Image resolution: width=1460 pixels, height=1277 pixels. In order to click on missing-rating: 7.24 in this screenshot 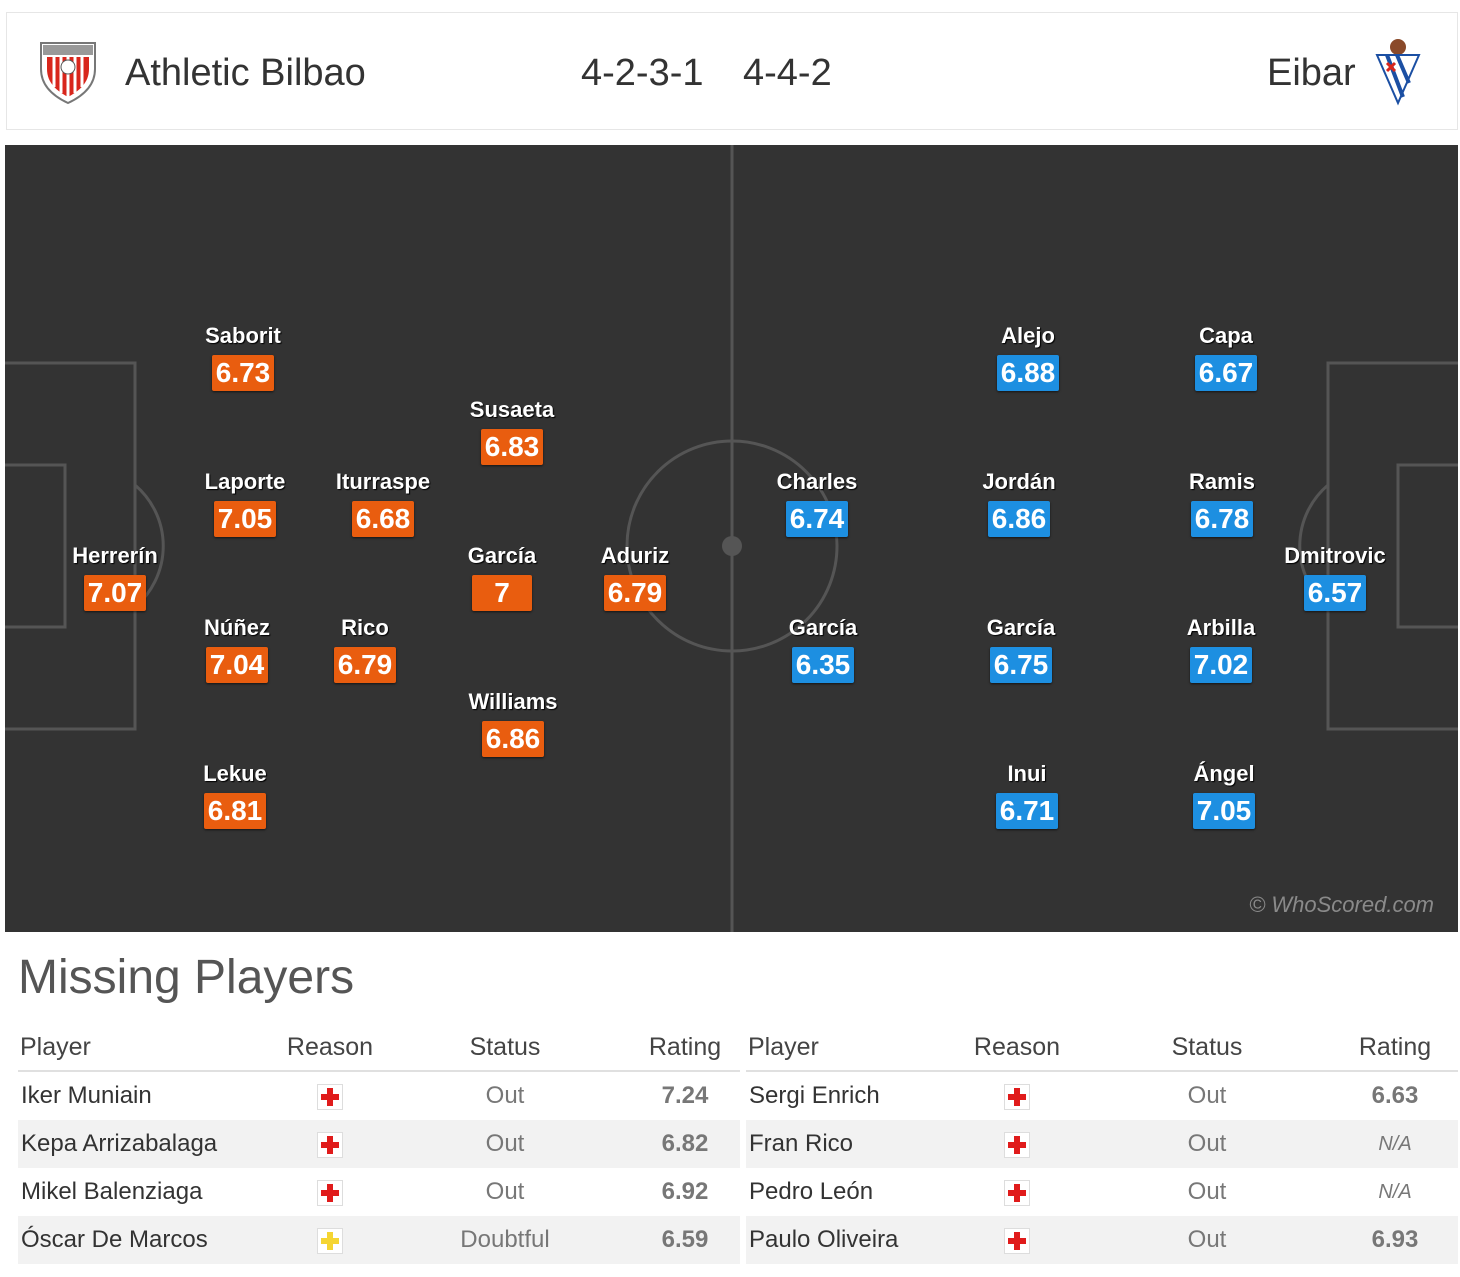, I will do `click(685, 1095)`.